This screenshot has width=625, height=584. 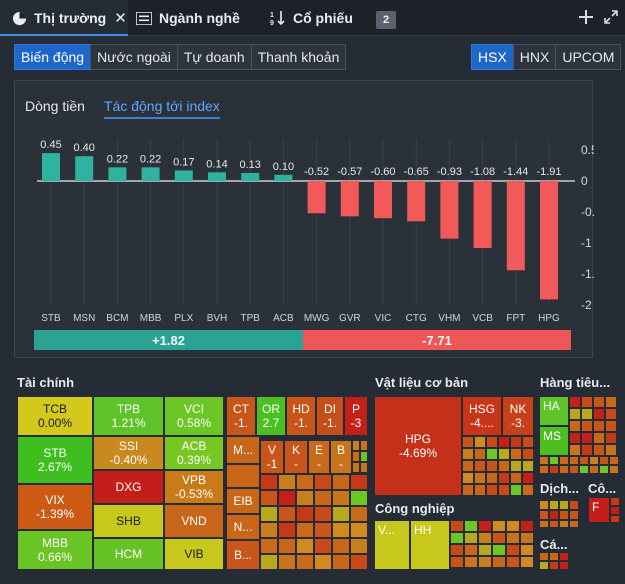 What do you see at coordinates (554, 441) in the screenshot?
I see `tile-ms: MS` at bounding box center [554, 441].